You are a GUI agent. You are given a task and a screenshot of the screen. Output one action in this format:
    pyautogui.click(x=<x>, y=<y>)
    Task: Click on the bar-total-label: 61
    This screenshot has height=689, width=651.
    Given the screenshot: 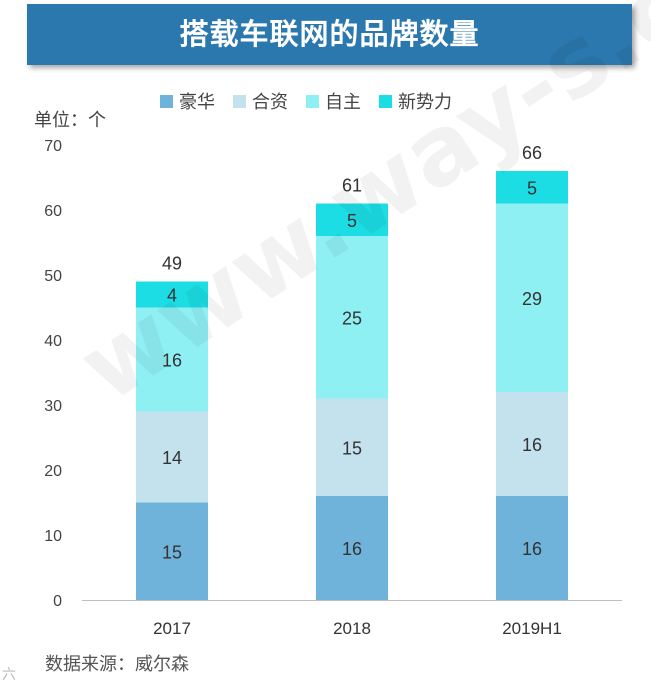 What is the action you would take?
    pyautogui.click(x=352, y=186)
    